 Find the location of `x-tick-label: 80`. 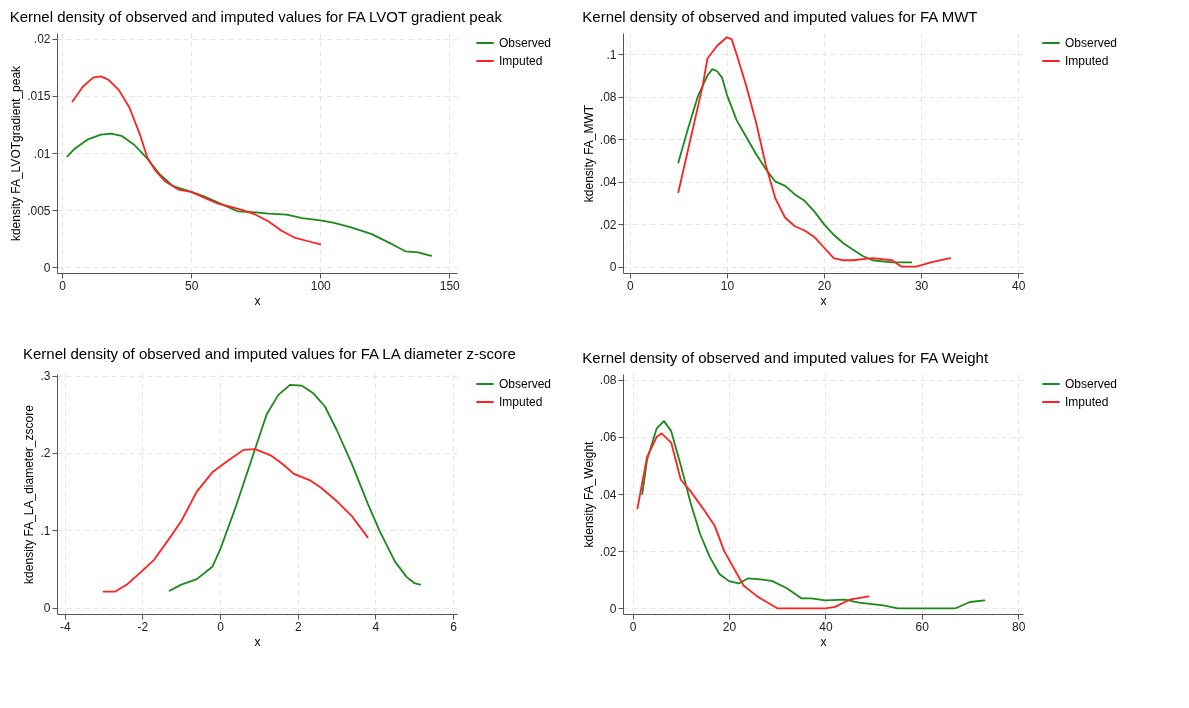

x-tick-label: 80 is located at coordinates (1019, 626).